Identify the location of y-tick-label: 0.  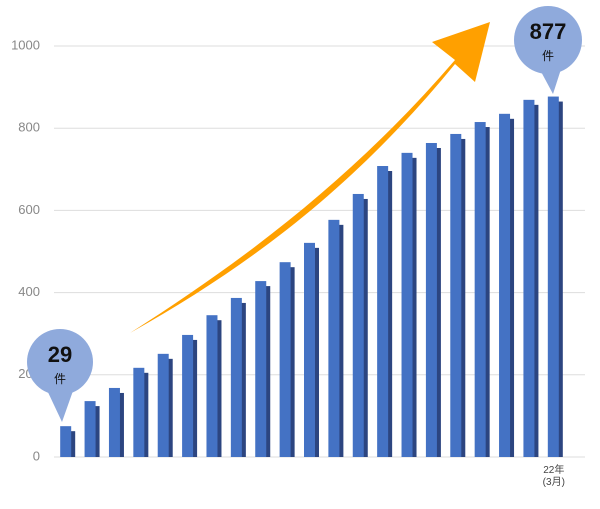
(36, 455).